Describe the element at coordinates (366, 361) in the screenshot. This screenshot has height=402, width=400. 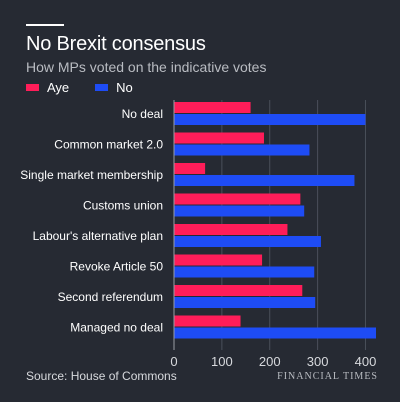
I see `x-tick-label: 400` at that location.